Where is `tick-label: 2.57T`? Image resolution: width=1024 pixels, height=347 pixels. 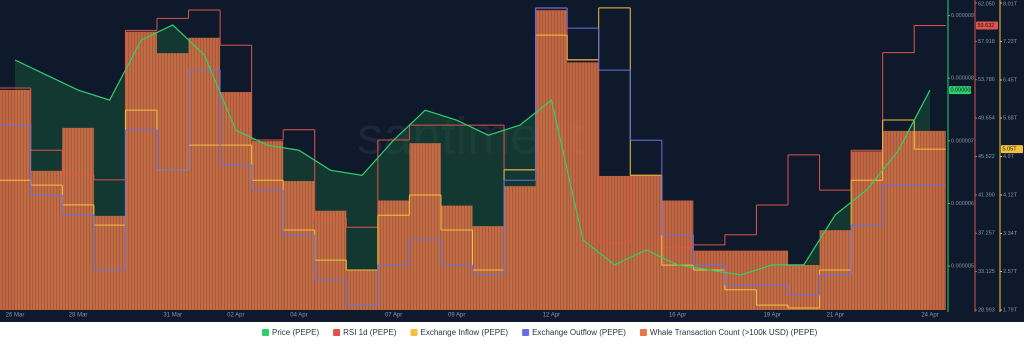
tick-label: 2.57T is located at coordinates (1010, 272).